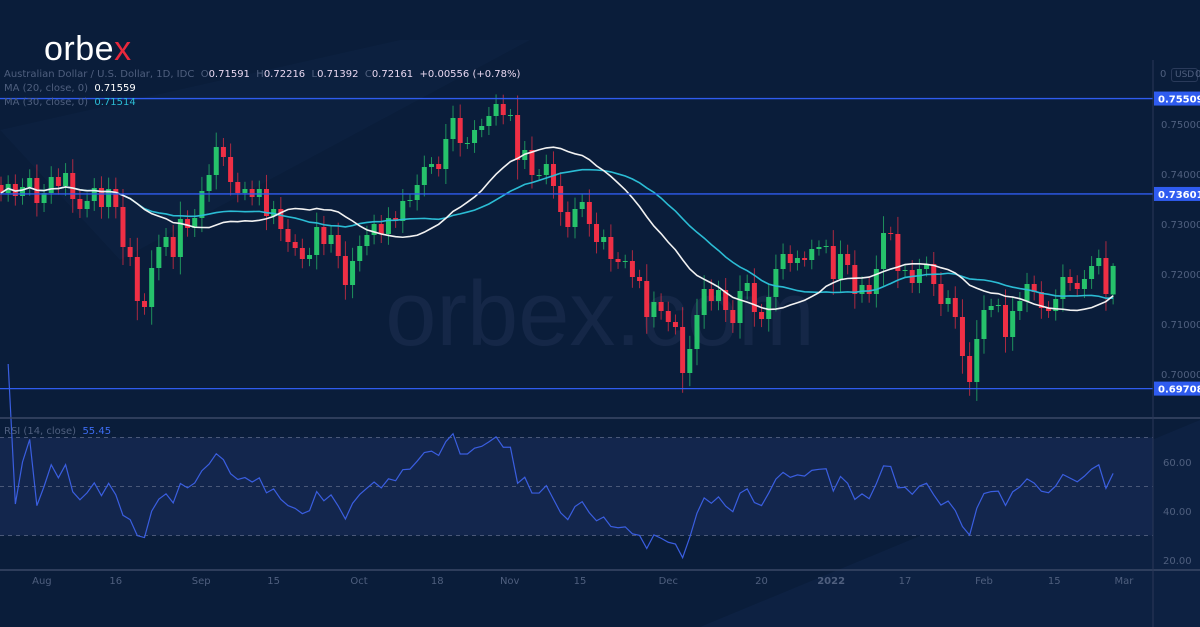 The image size is (1200, 627). Describe the element at coordinates (984, 581) in the screenshot. I see `time-tick-label: Feb` at that location.